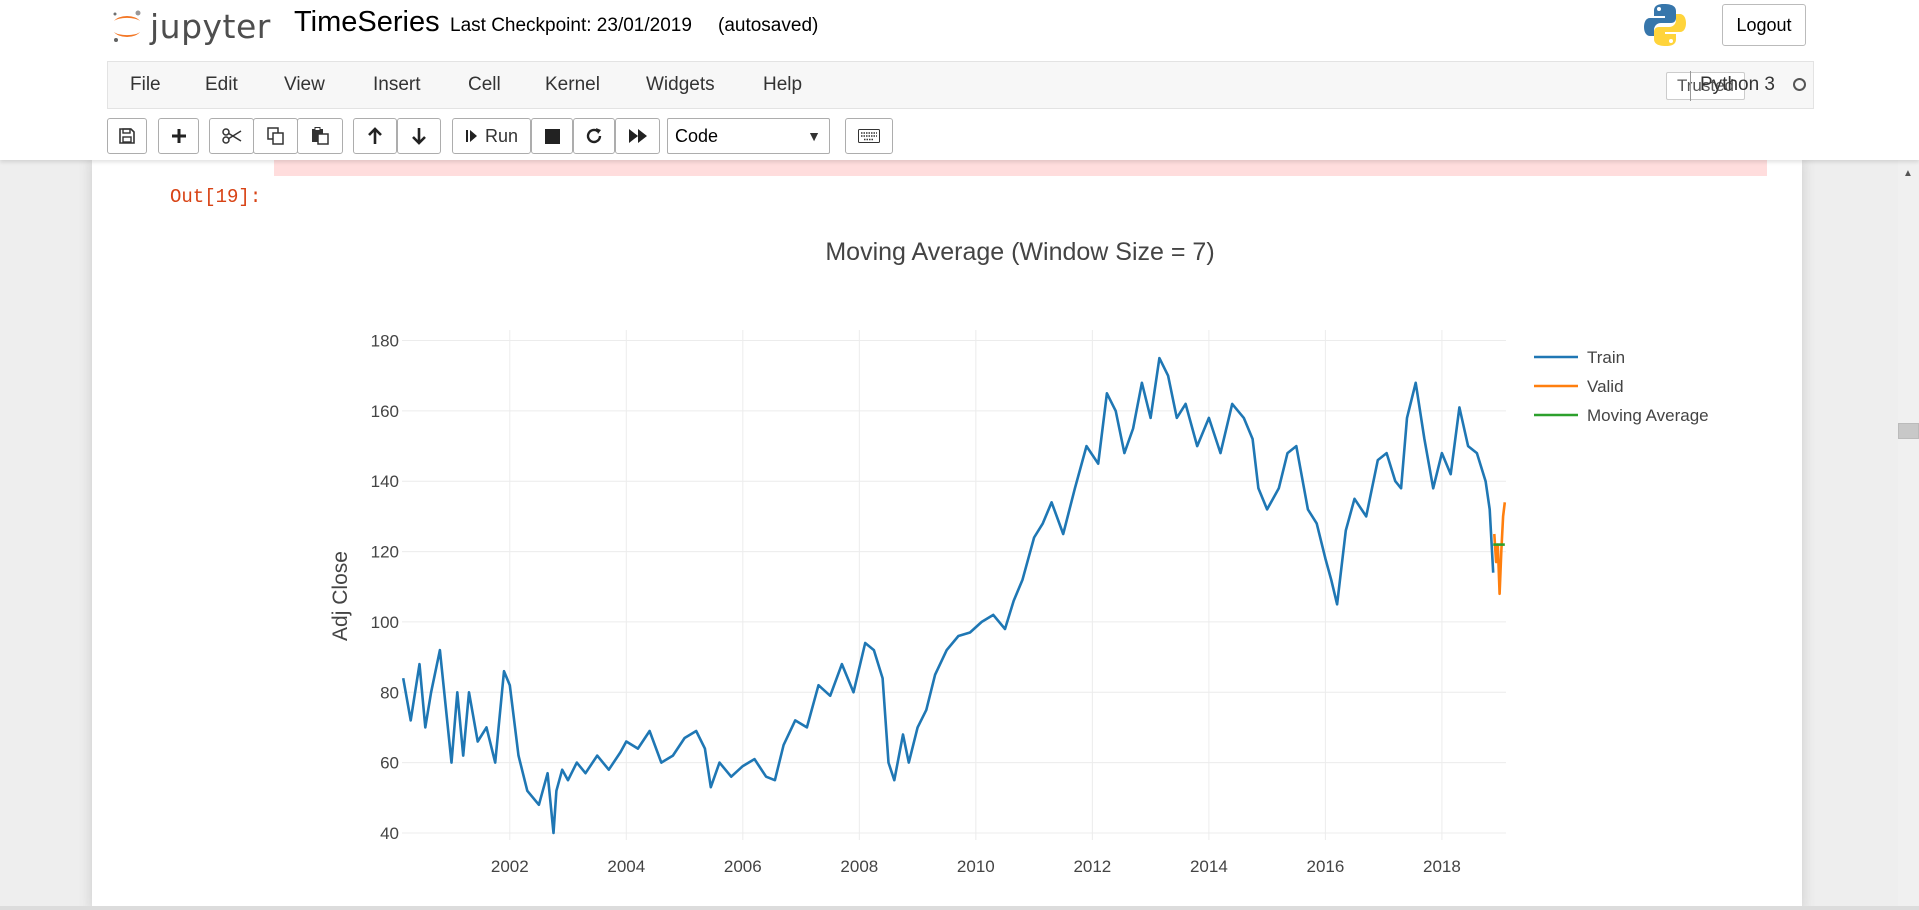 This screenshot has width=1919, height=910. I want to click on scroll-up-arrow-icon: ▲, so click(1908, 173).